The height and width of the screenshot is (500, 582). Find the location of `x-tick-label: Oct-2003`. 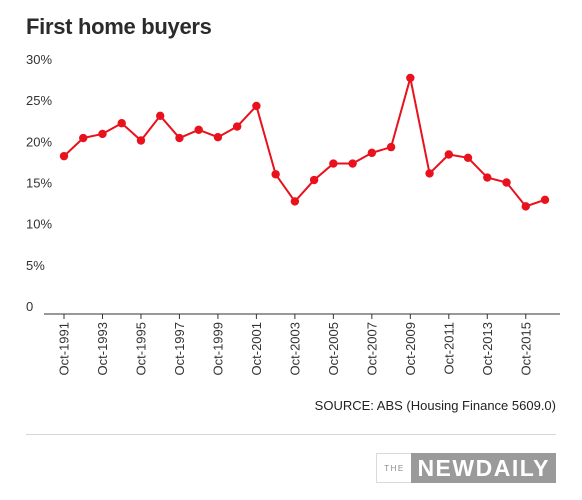

x-tick-label: Oct-2003 is located at coordinates (294, 348).